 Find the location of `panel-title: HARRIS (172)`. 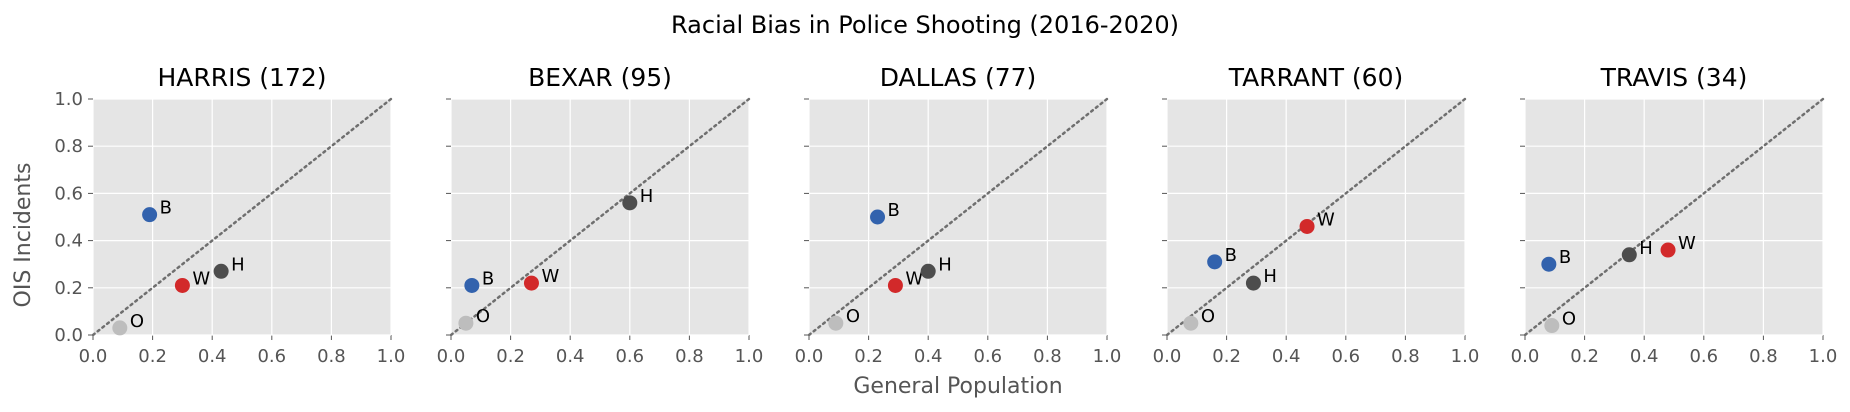

panel-title: HARRIS (172) is located at coordinates (241, 77).